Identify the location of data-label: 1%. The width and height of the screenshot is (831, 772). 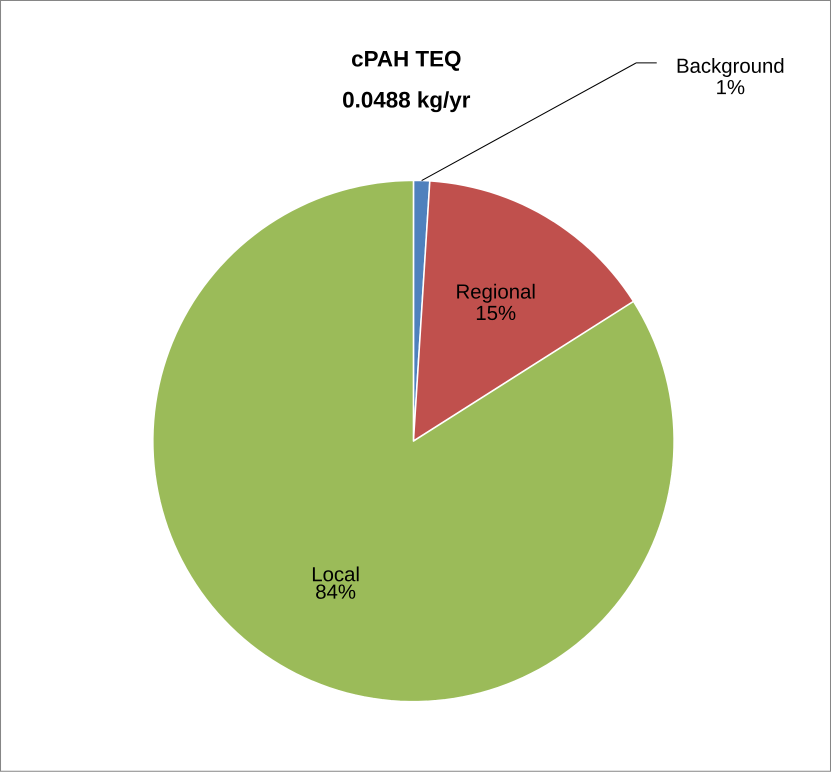
(730, 87).